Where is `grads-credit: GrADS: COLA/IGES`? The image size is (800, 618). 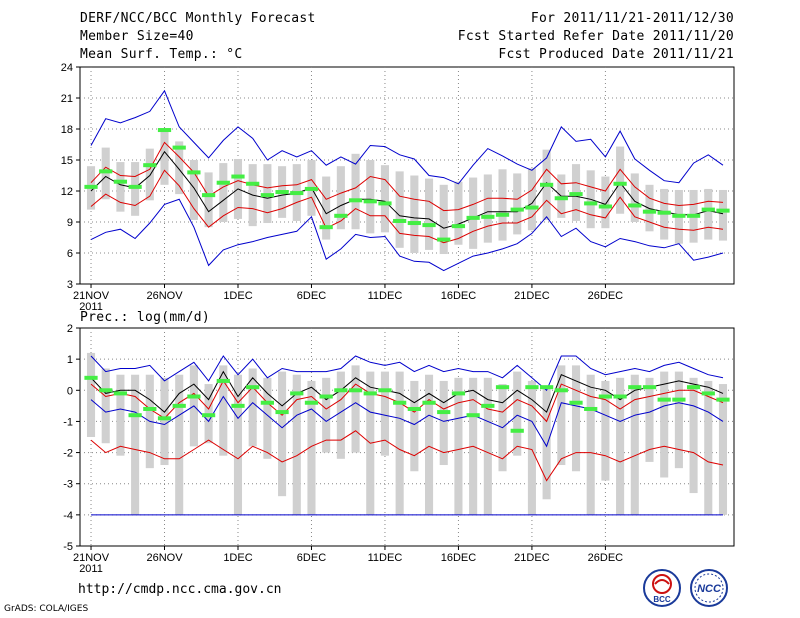
grads-credit: GrADS: COLA/IGES is located at coordinates (46, 609).